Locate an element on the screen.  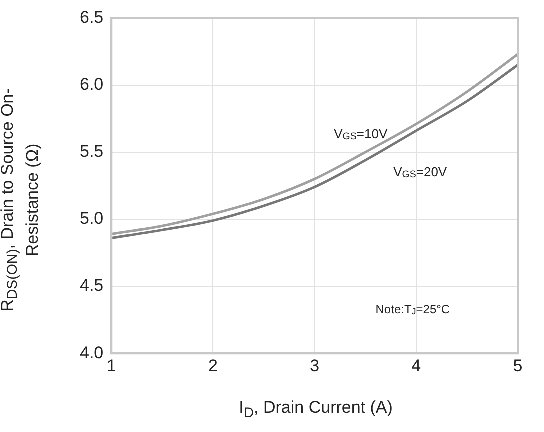
x-tick-label: 5 is located at coordinates (518, 366).